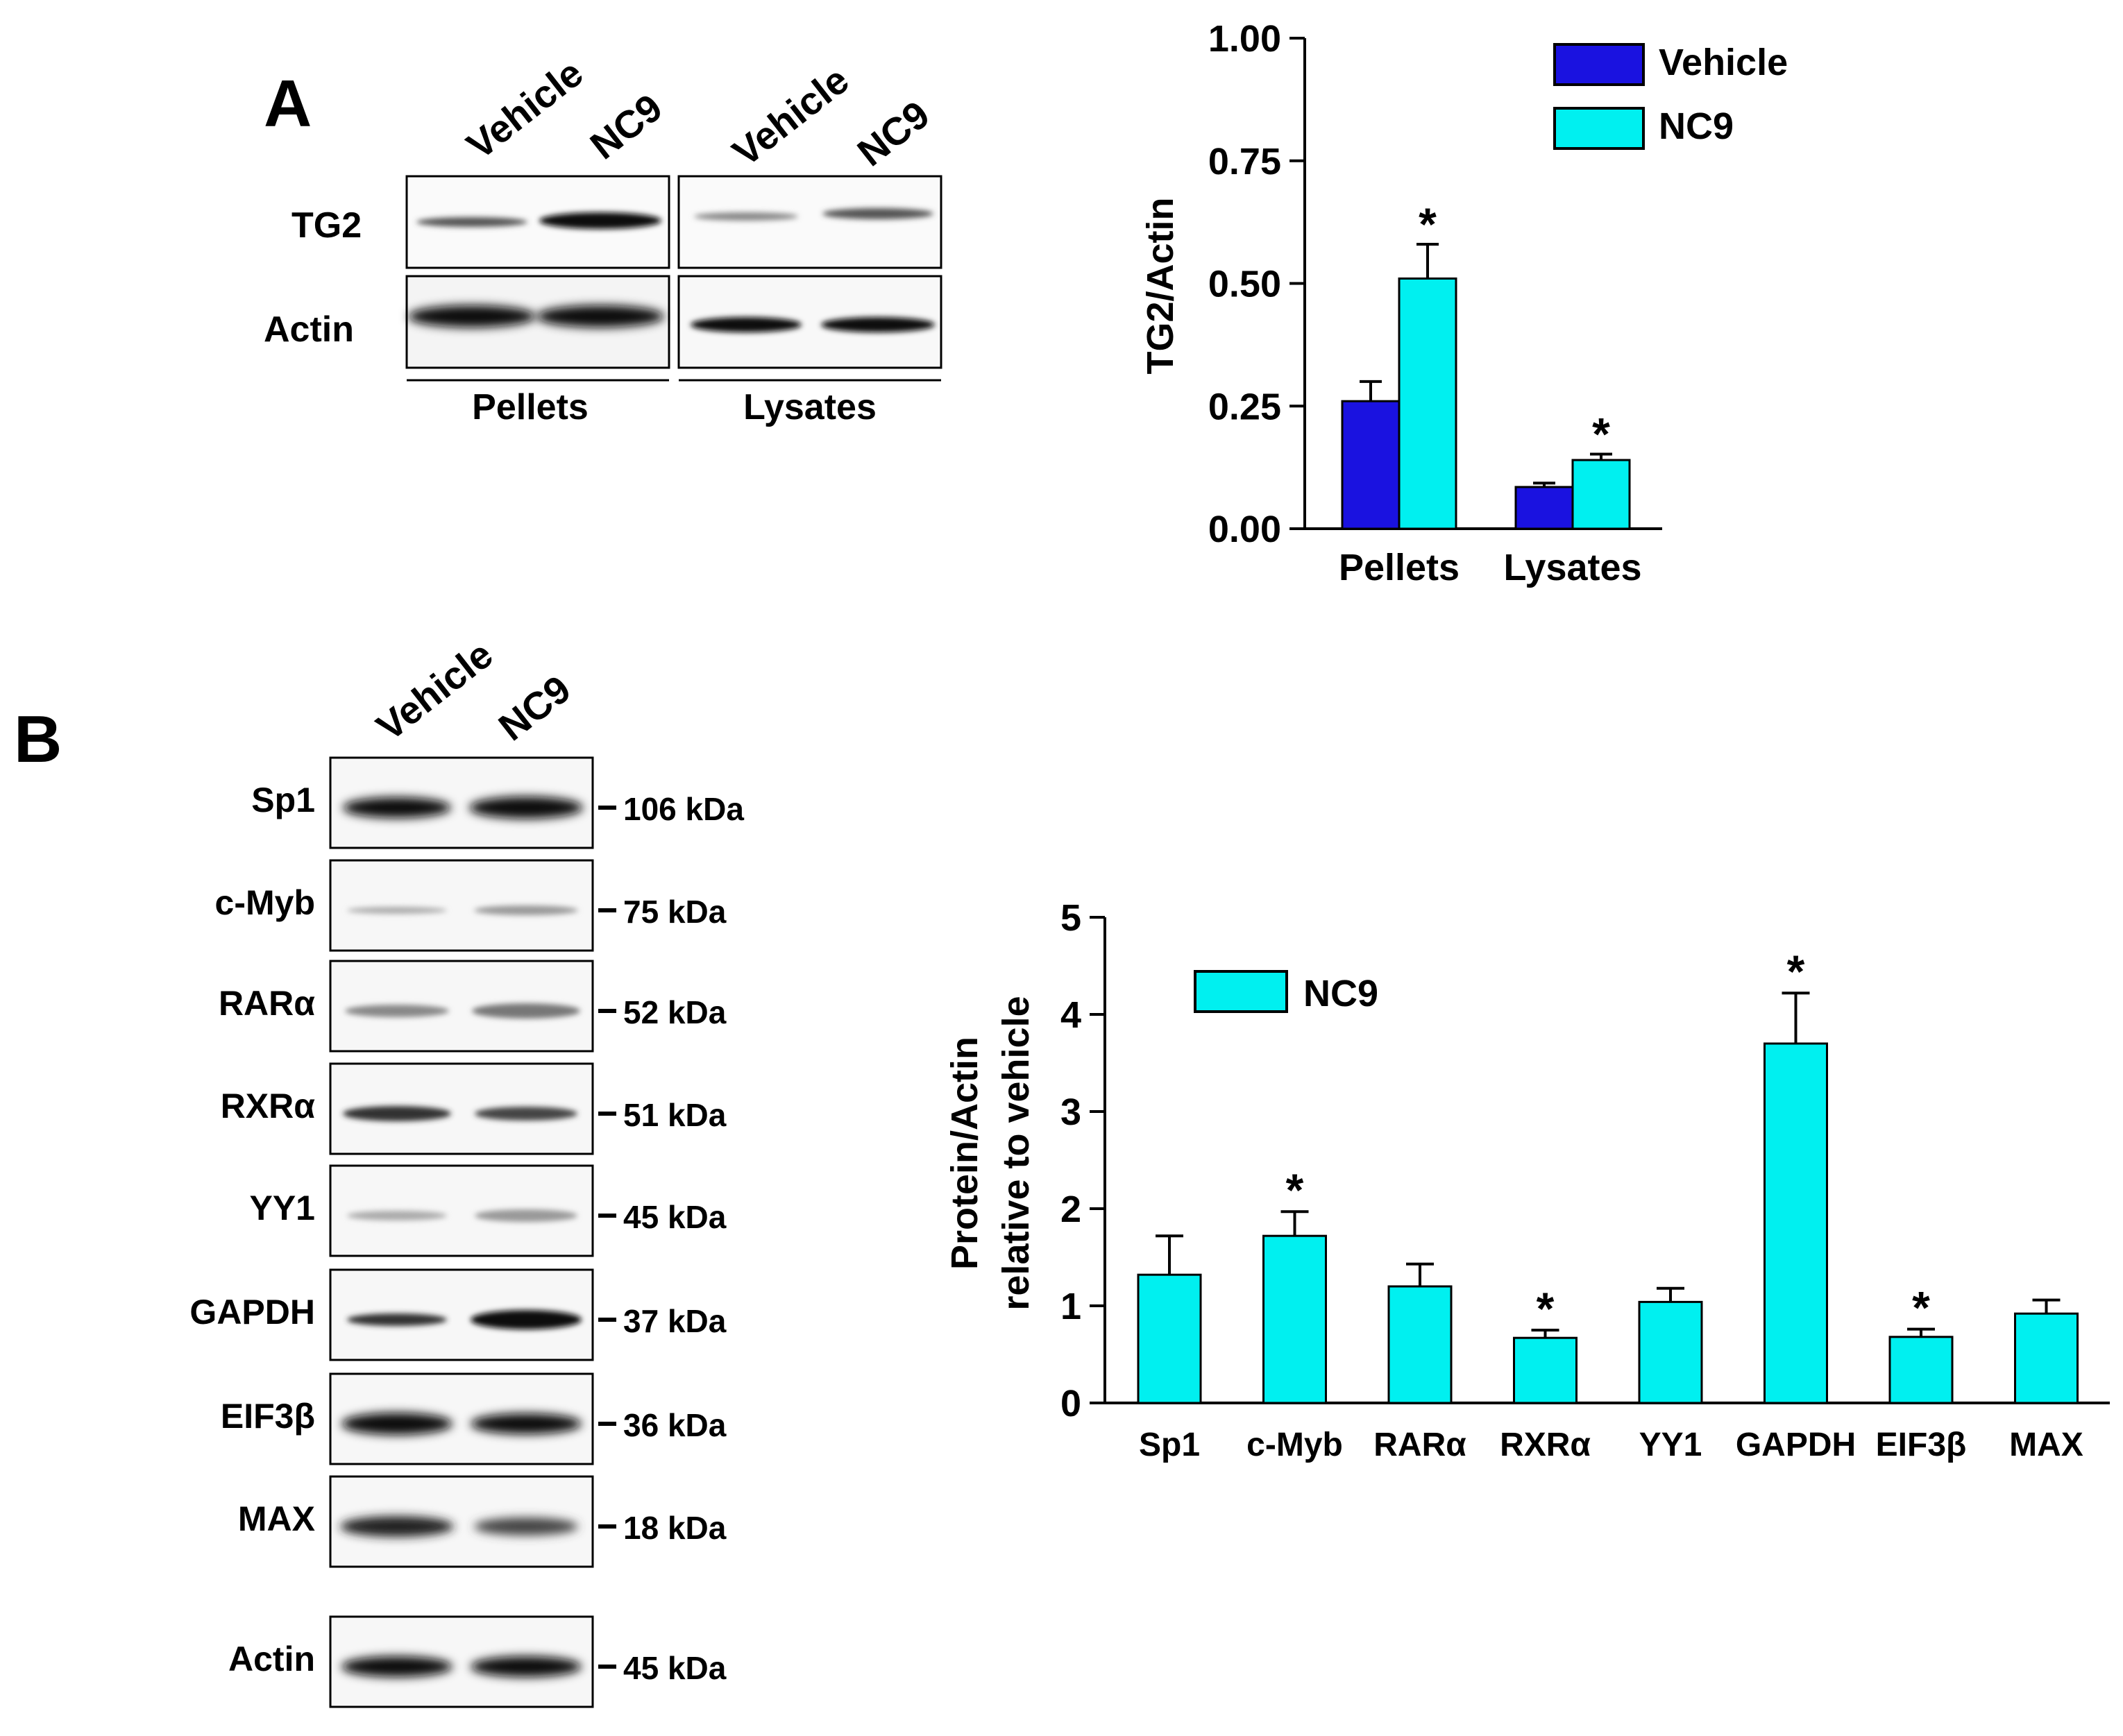  What do you see at coordinates (1544, 508) in the screenshot?
I see `bar-vehicle-lysates` at bounding box center [1544, 508].